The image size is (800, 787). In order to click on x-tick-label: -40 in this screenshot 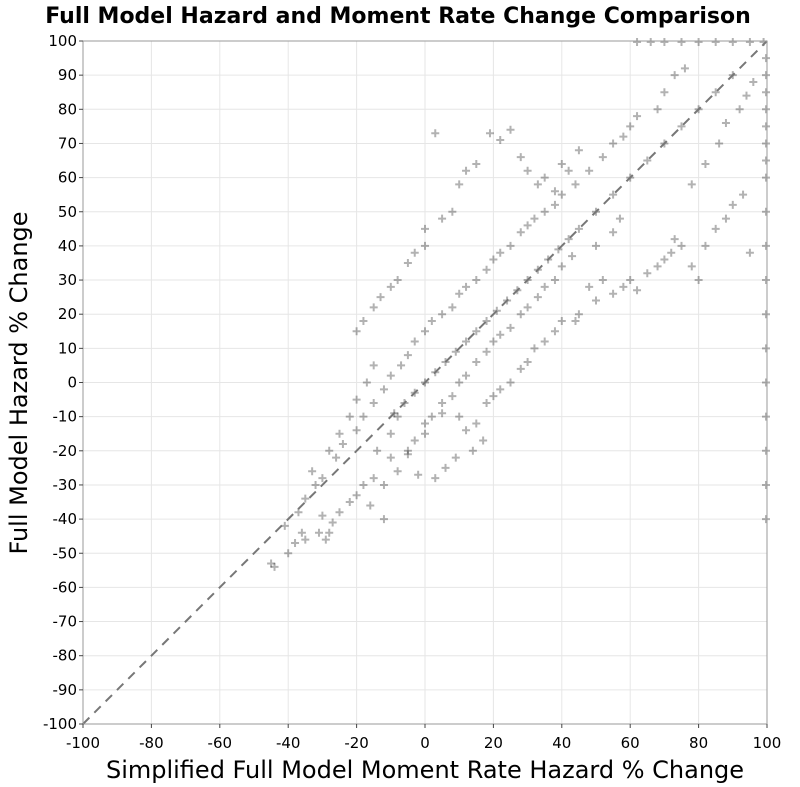, I will do `click(288, 743)`.